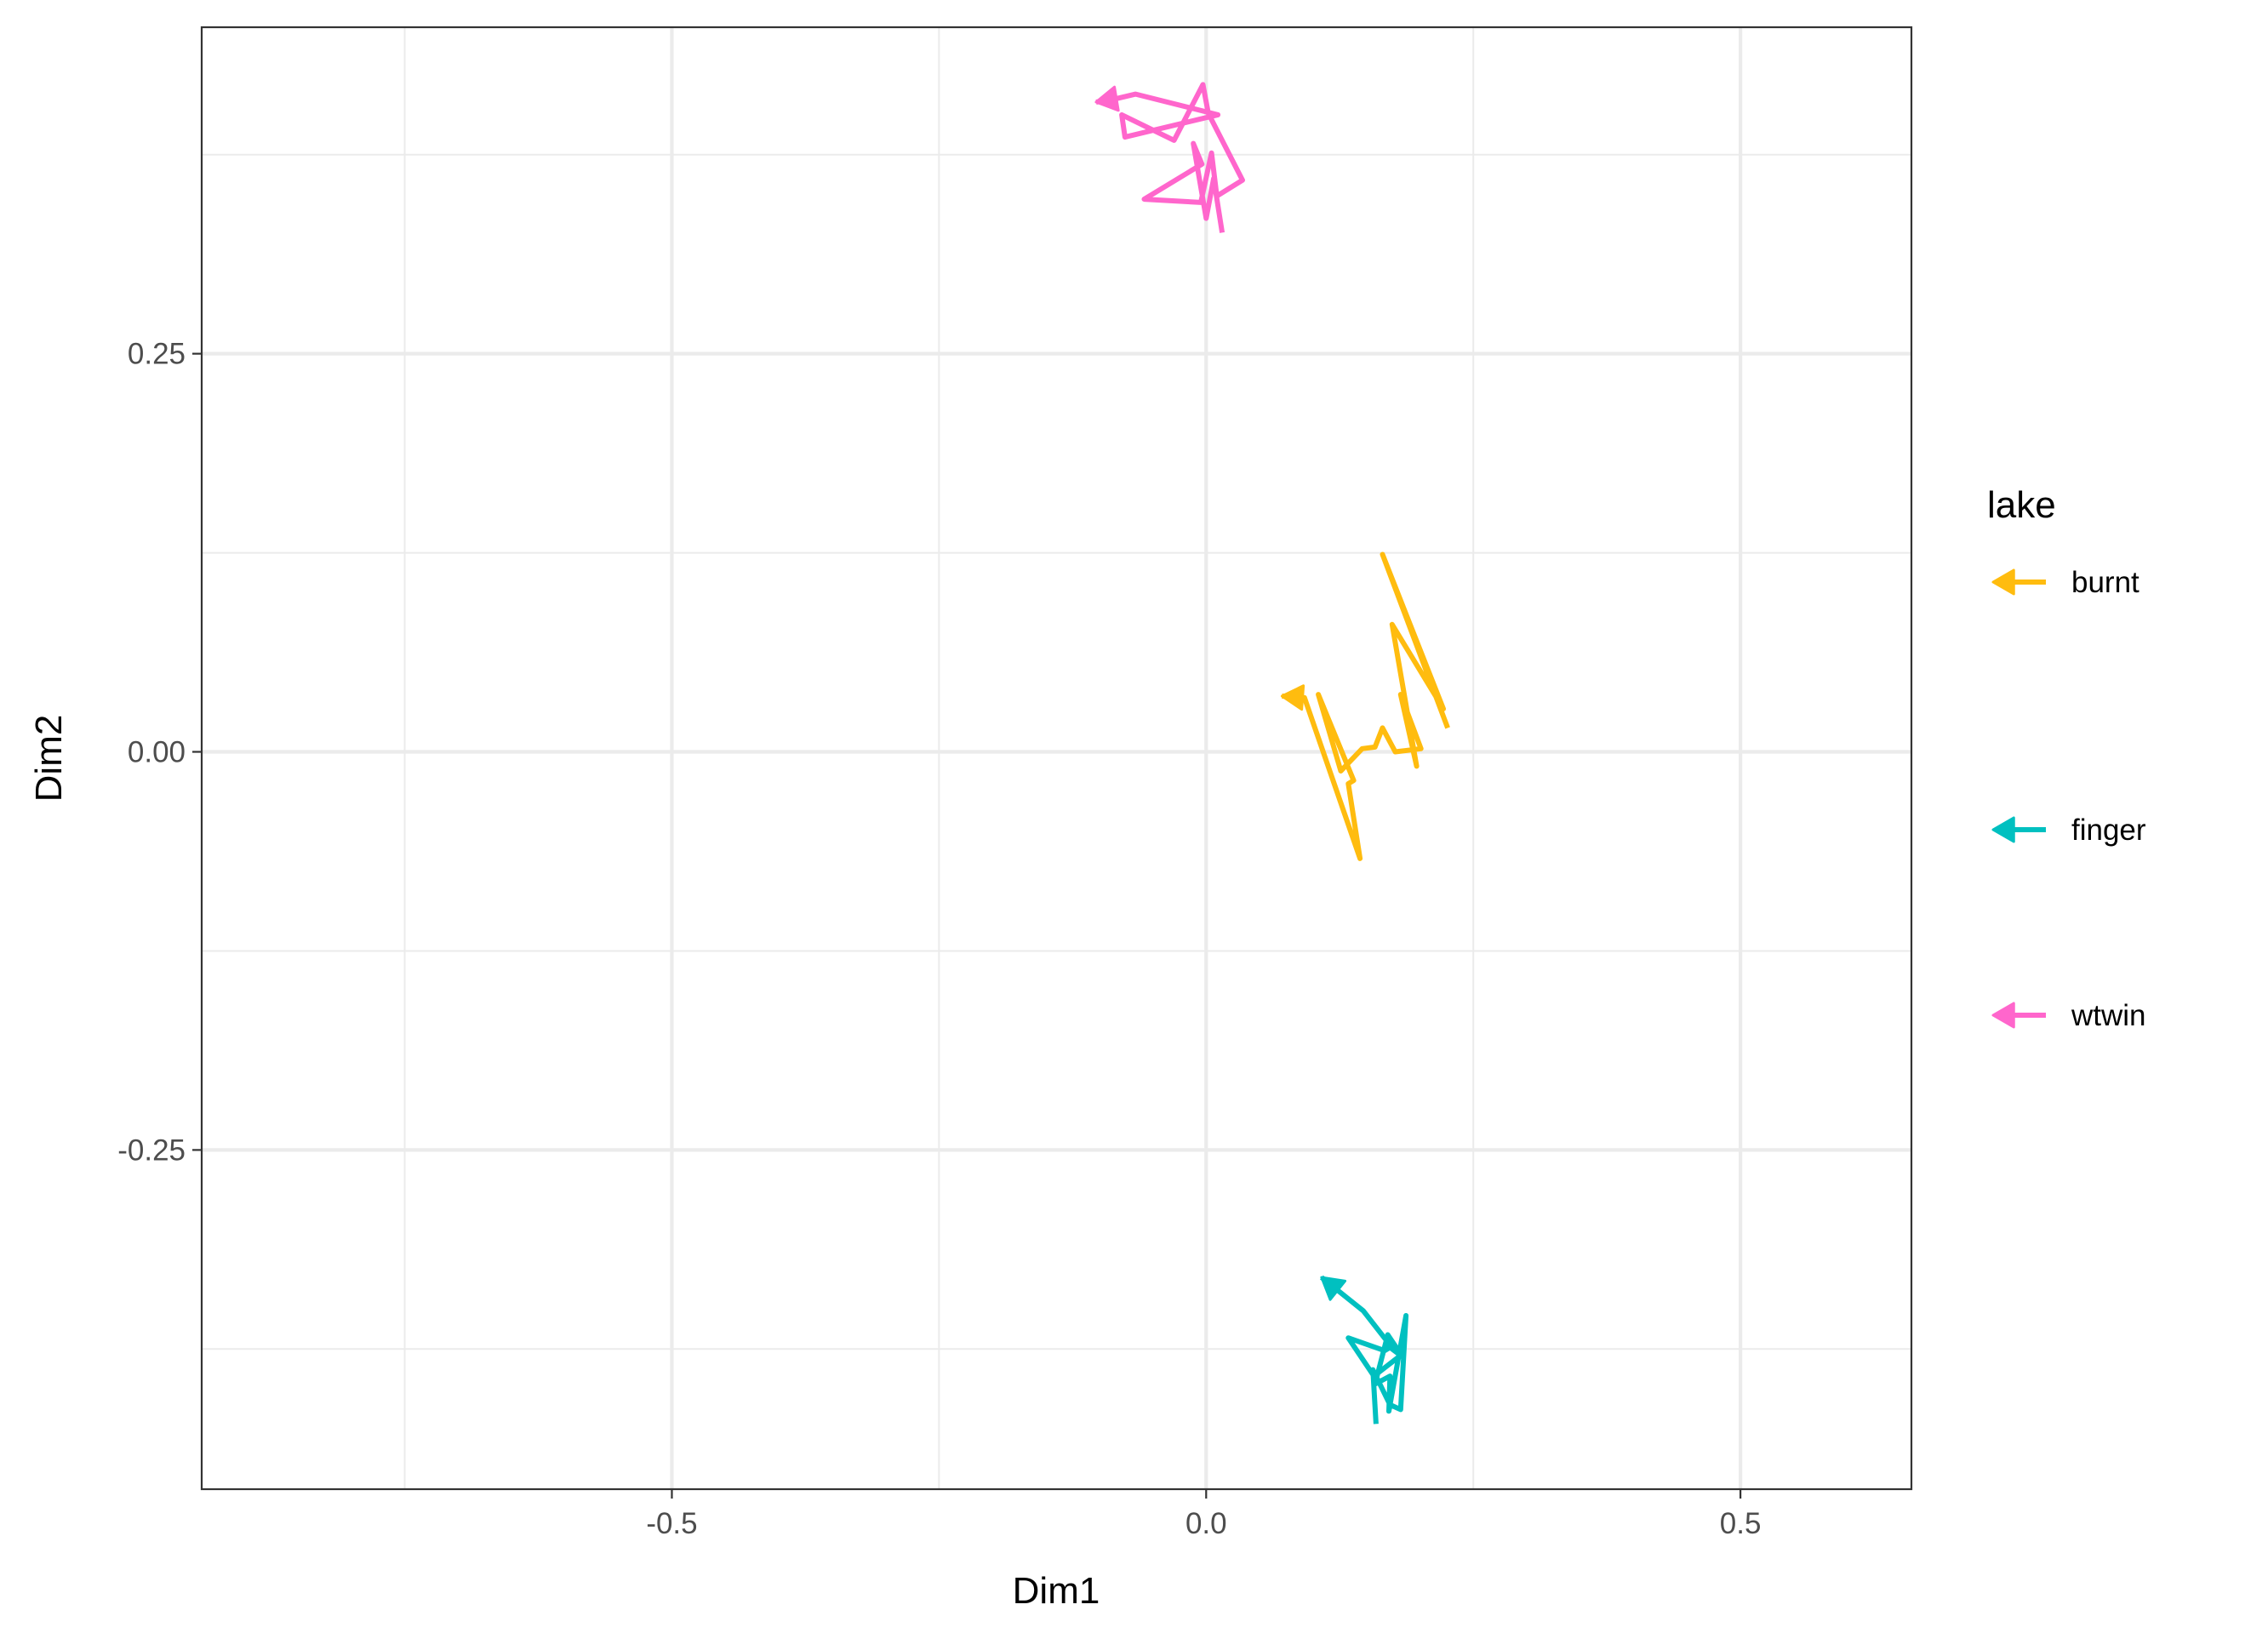 This screenshot has height=1633, width=2268. What do you see at coordinates (1170, 157) in the screenshot?
I see `series-line-wtwin` at bounding box center [1170, 157].